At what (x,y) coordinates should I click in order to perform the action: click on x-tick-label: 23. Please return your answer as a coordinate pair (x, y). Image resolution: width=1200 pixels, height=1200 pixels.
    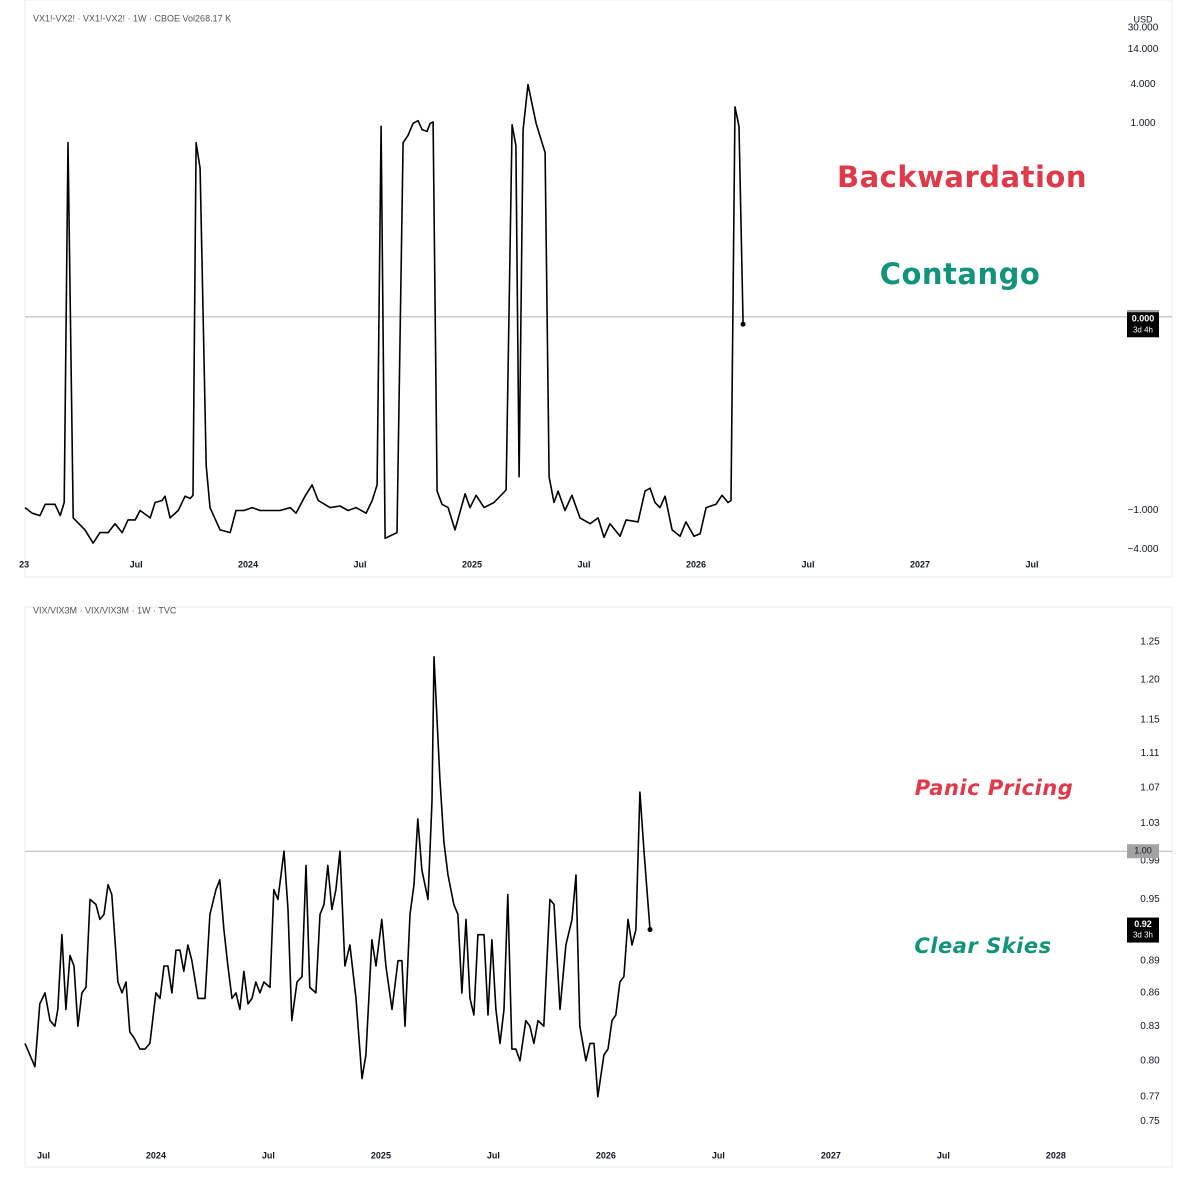
    Looking at the image, I should click on (24, 564).